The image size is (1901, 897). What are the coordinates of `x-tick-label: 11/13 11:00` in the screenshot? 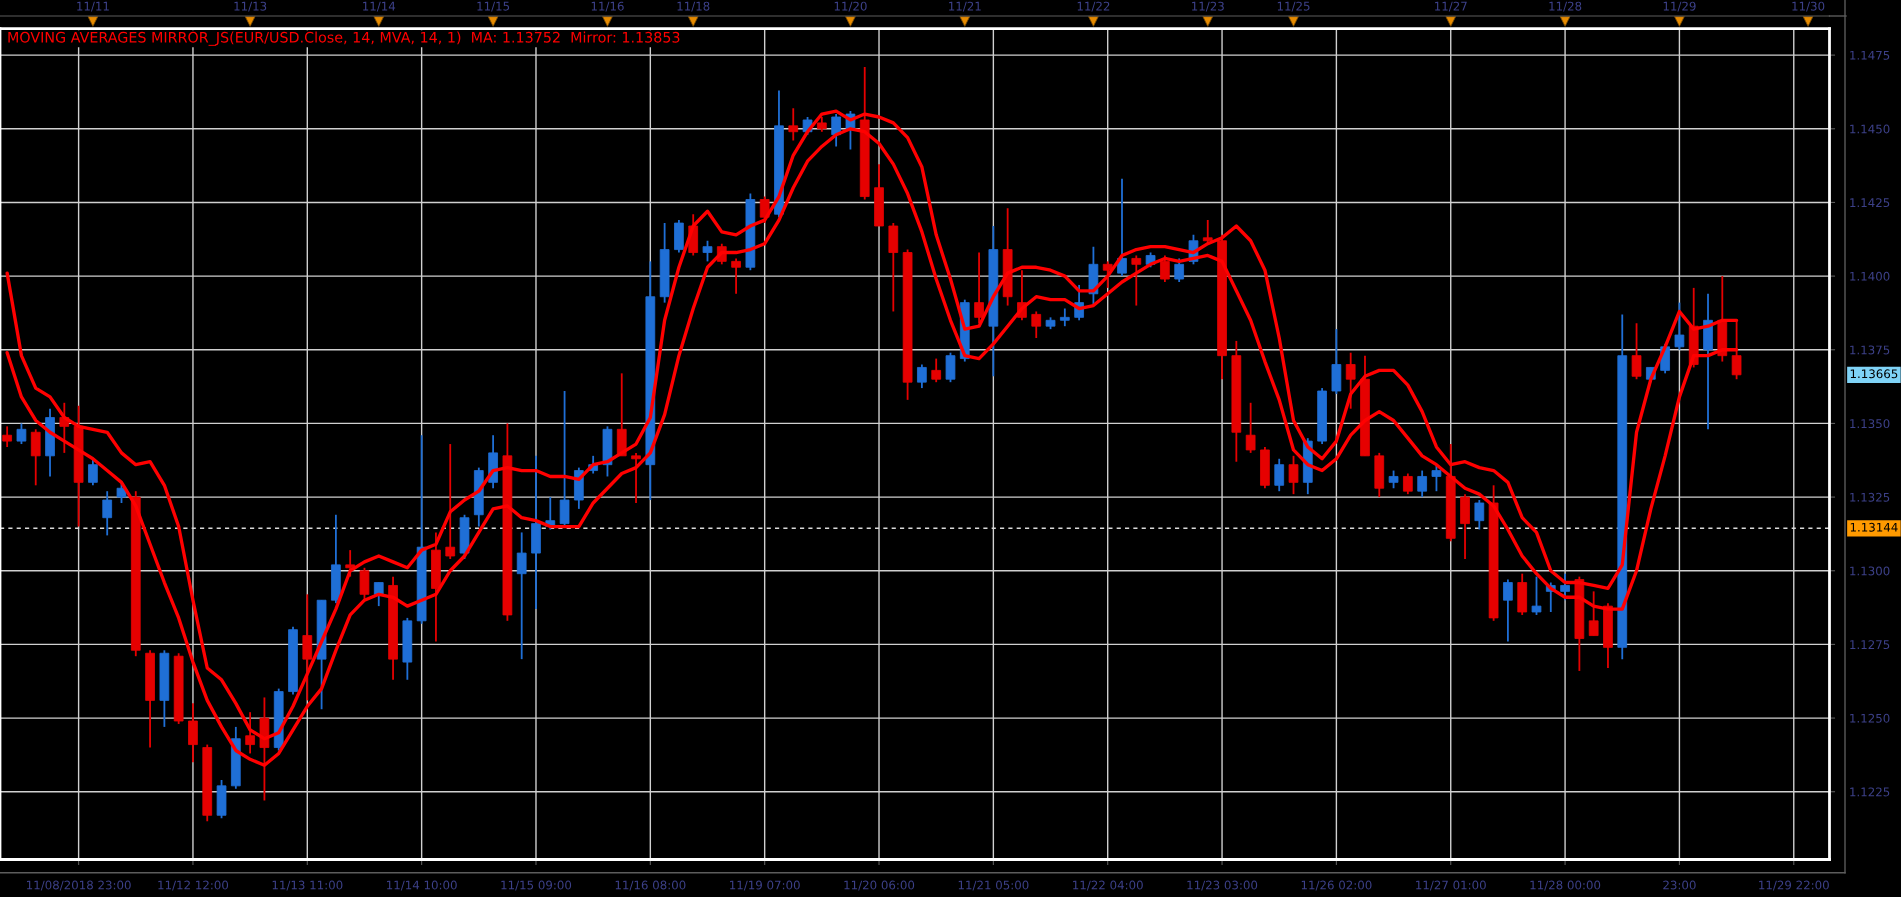 It's located at (307, 885).